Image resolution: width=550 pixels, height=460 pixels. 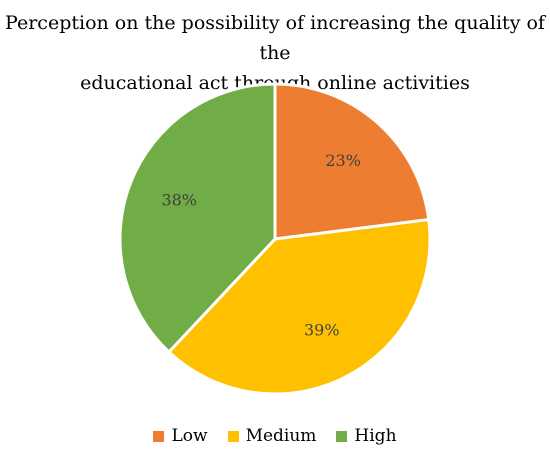 What do you see at coordinates (179, 200) in the screenshot?
I see `data-label-high: 38%` at bounding box center [179, 200].